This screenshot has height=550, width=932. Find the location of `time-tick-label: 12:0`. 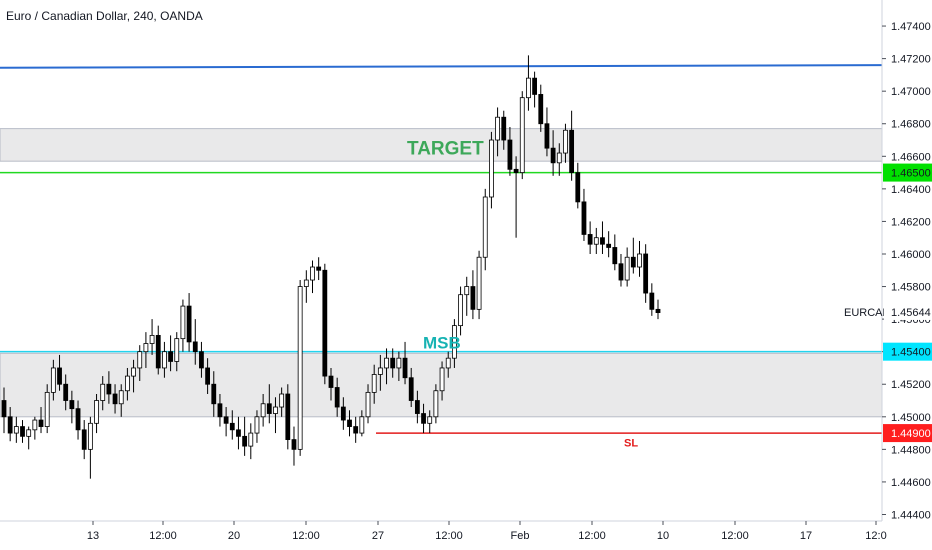

time-tick-label: 12:0 is located at coordinates (875, 536).